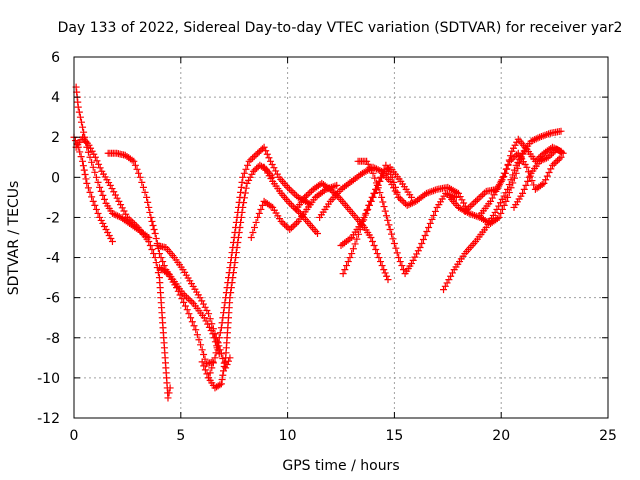 This screenshot has width=640, height=480. I want to click on y-axis-label: SDTVAR / TECUs, so click(14, 238).